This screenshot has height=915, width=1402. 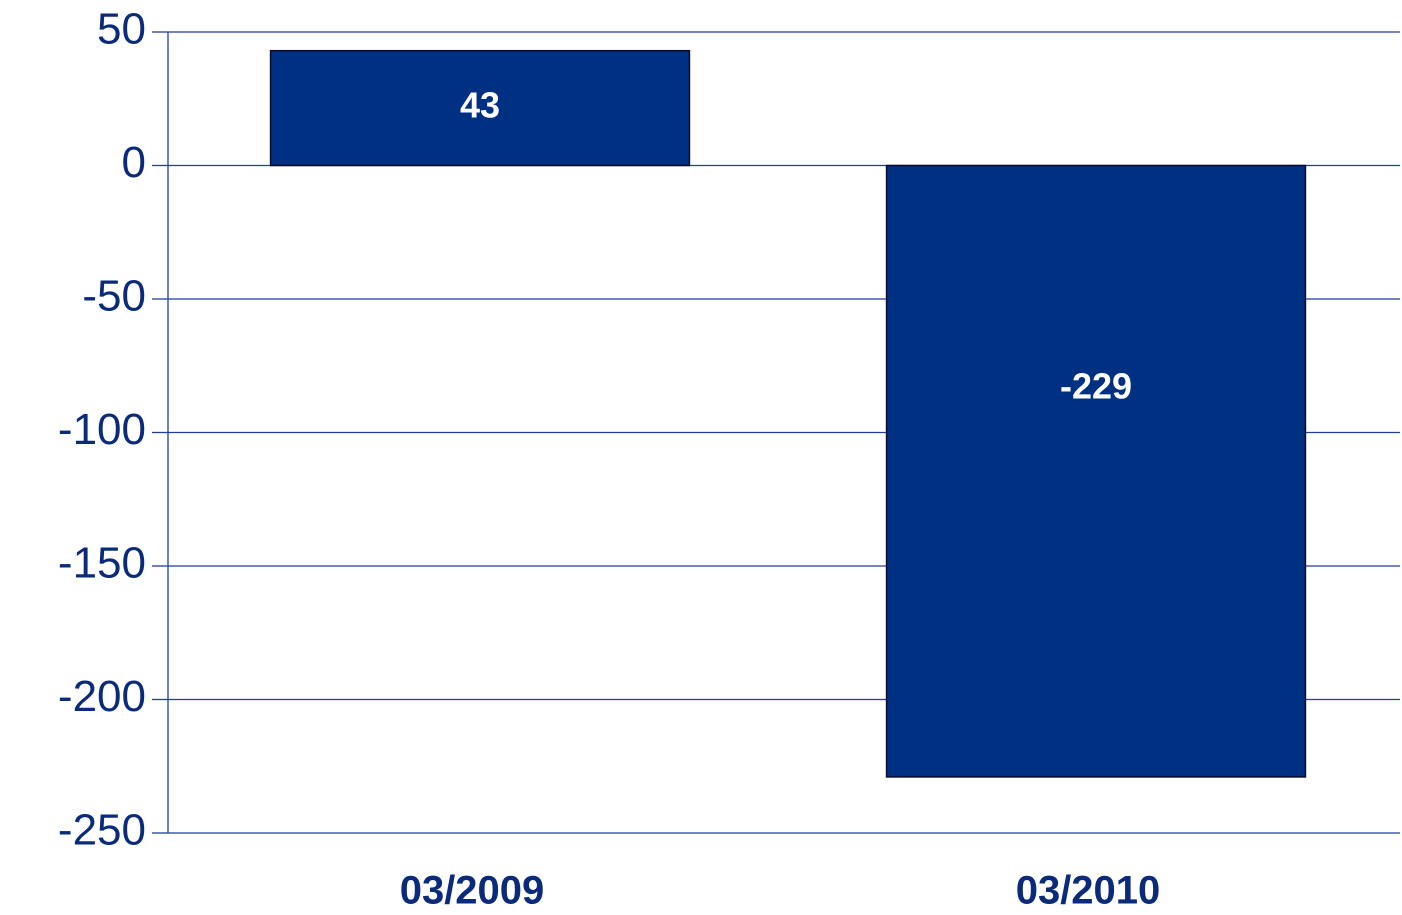 What do you see at coordinates (121, 29) in the screenshot?
I see `y-tick-label: 50` at bounding box center [121, 29].